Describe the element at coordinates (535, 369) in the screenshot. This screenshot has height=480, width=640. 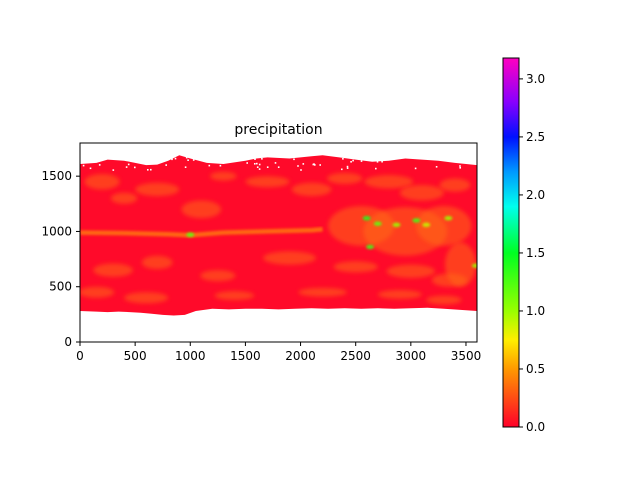
I see `colorbar-tick-label: 0.5` at that location.